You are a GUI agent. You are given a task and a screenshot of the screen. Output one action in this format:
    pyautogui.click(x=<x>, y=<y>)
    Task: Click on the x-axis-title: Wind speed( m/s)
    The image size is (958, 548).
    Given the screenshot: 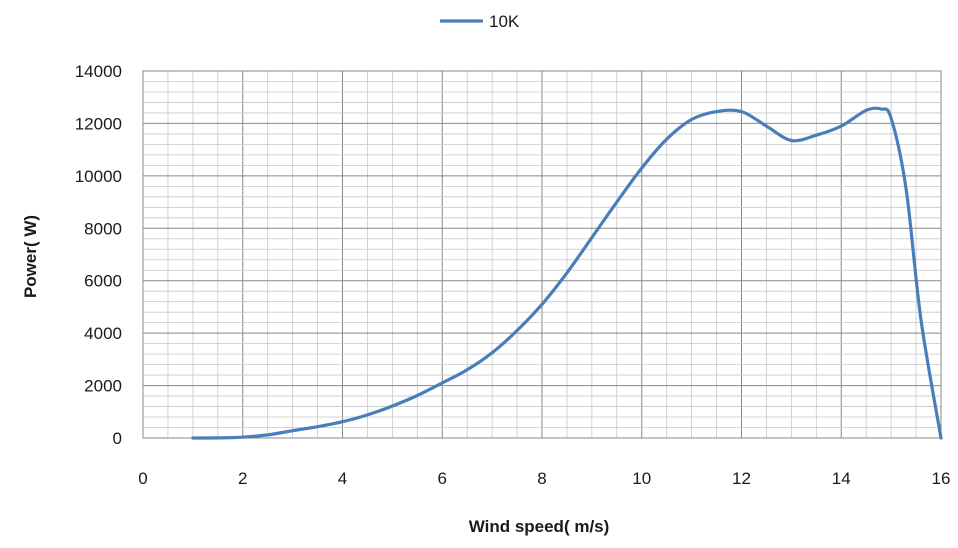 What is the action you would take?
    pyautogui.click(x=539, y=526)
    